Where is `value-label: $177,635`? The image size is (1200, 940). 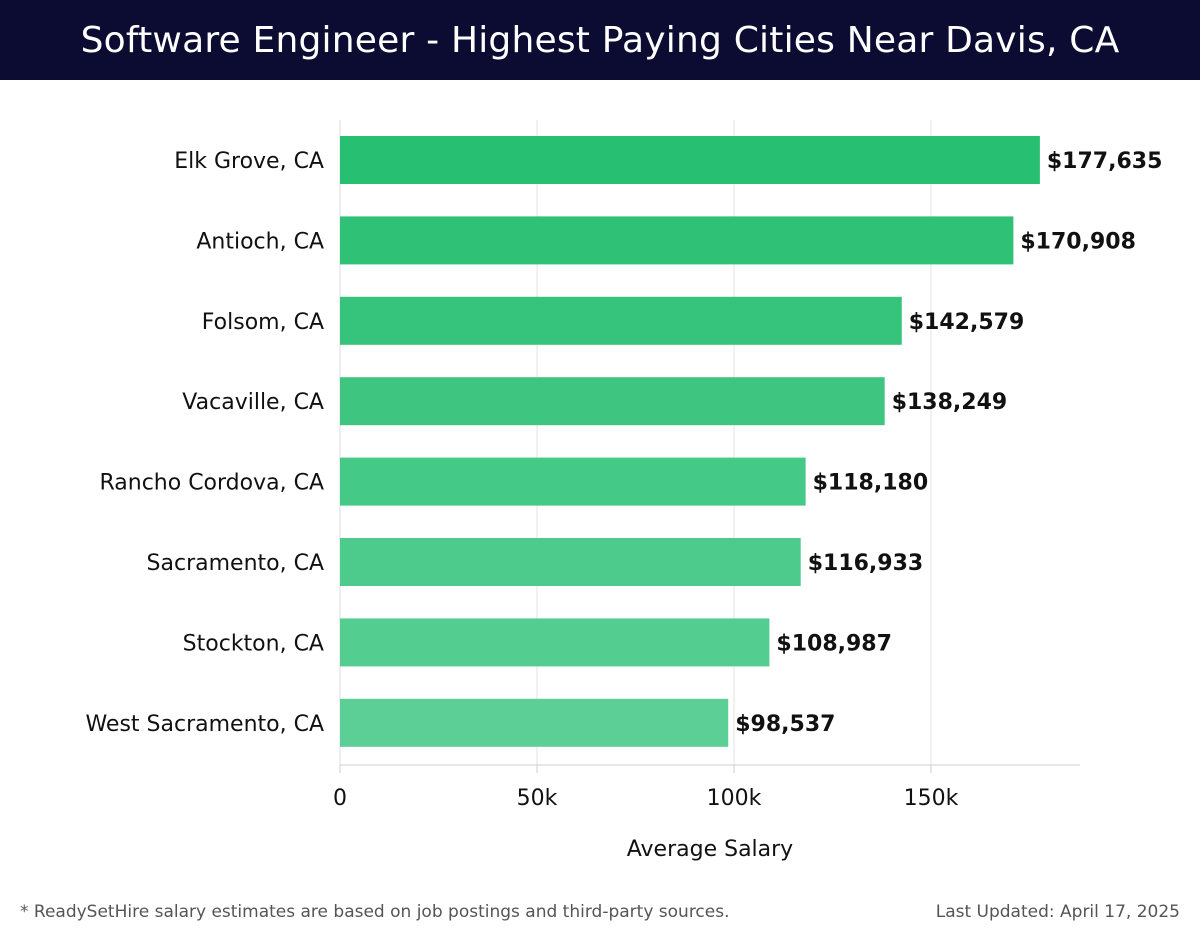
value-label: $177,635 is located at coordinates (1105, 161).